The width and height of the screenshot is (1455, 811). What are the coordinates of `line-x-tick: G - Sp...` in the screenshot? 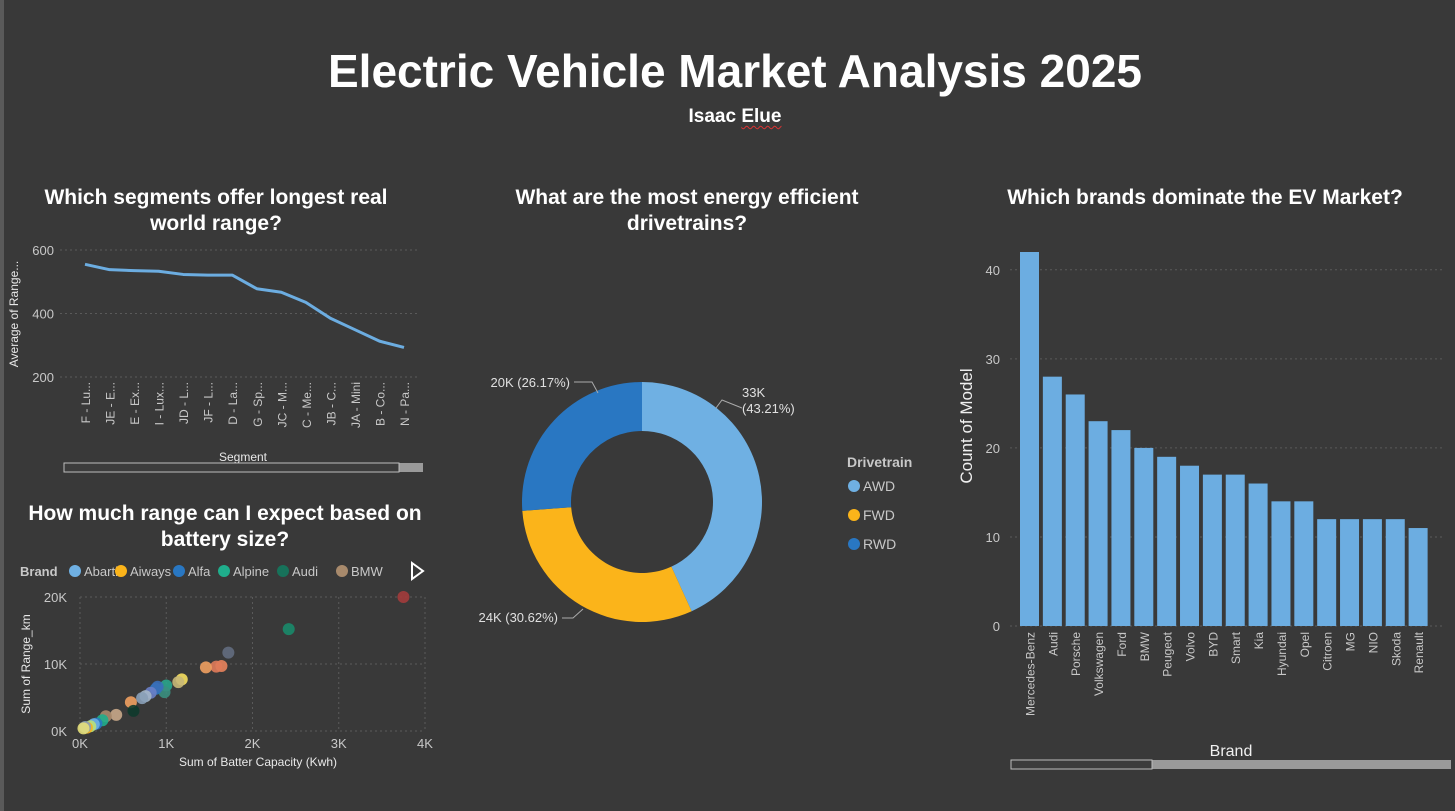 It's located at (258, 404).